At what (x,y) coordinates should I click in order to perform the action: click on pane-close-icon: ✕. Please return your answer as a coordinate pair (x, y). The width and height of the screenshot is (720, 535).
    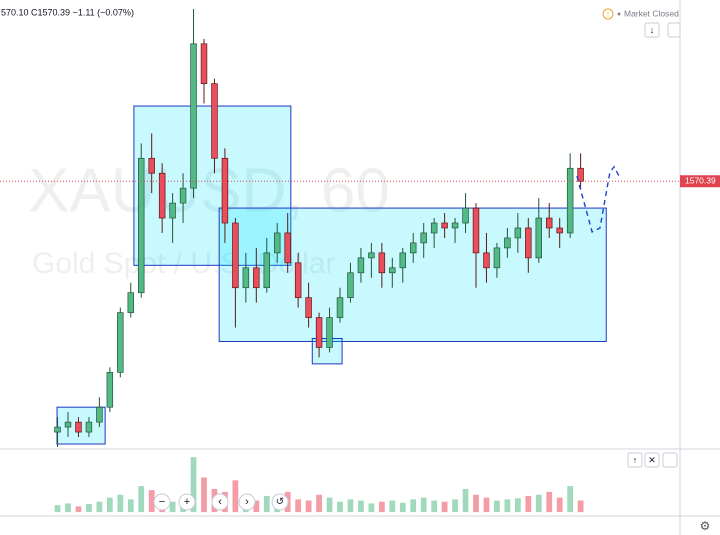
    Looking at the image, I should click on (652, 460).